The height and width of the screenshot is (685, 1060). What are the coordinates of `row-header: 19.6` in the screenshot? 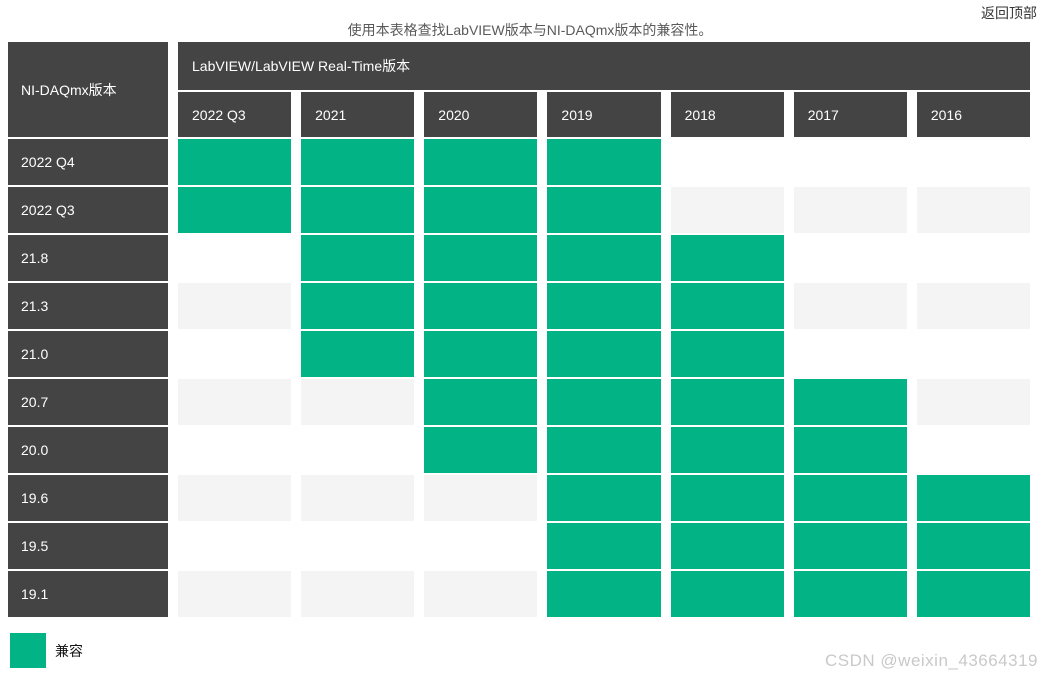 It's located at (88, 498).